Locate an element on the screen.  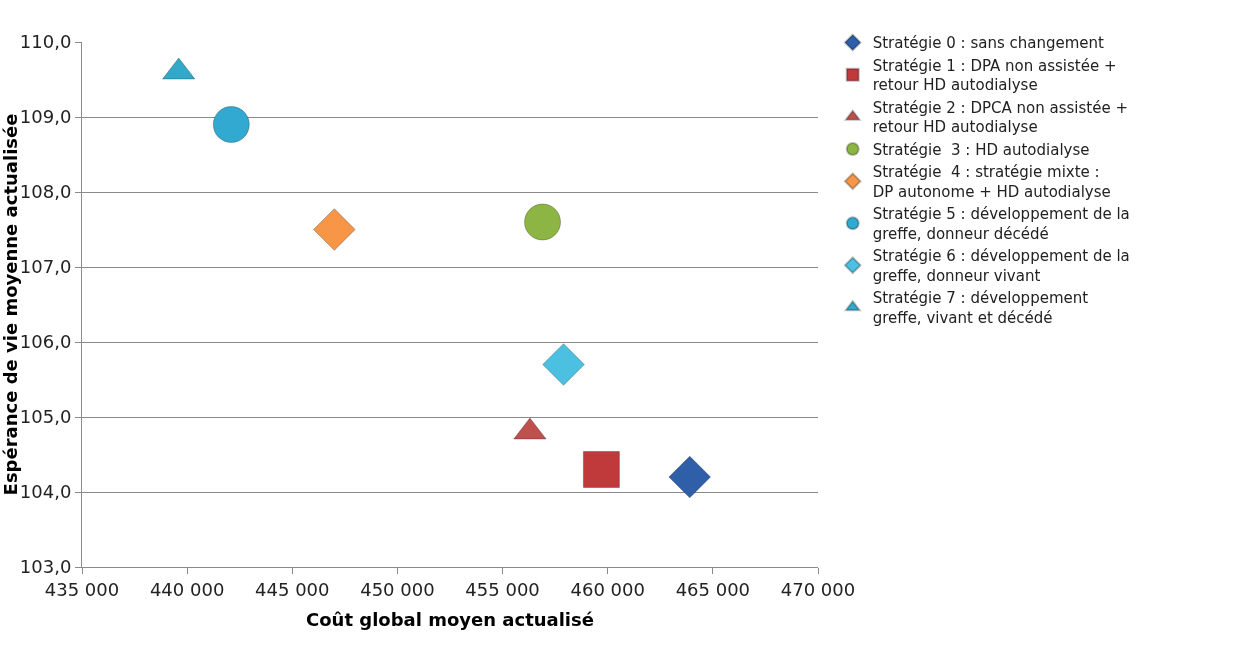
x-axis-title: Coût global moyen actualisé is located at coordinates (450, 619).